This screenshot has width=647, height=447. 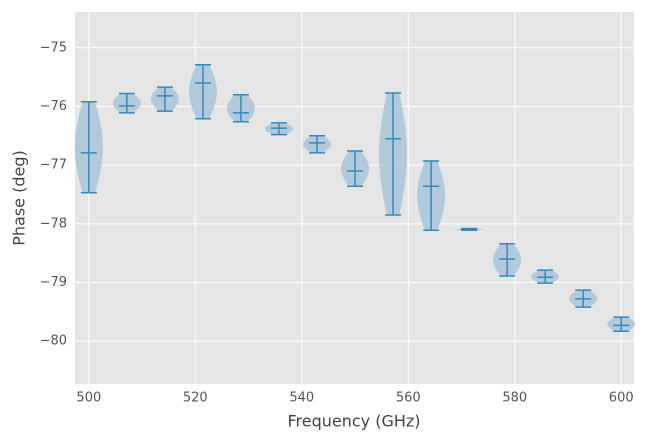 I want to click on x-tick-label: 600, so click(x=621, y=398).